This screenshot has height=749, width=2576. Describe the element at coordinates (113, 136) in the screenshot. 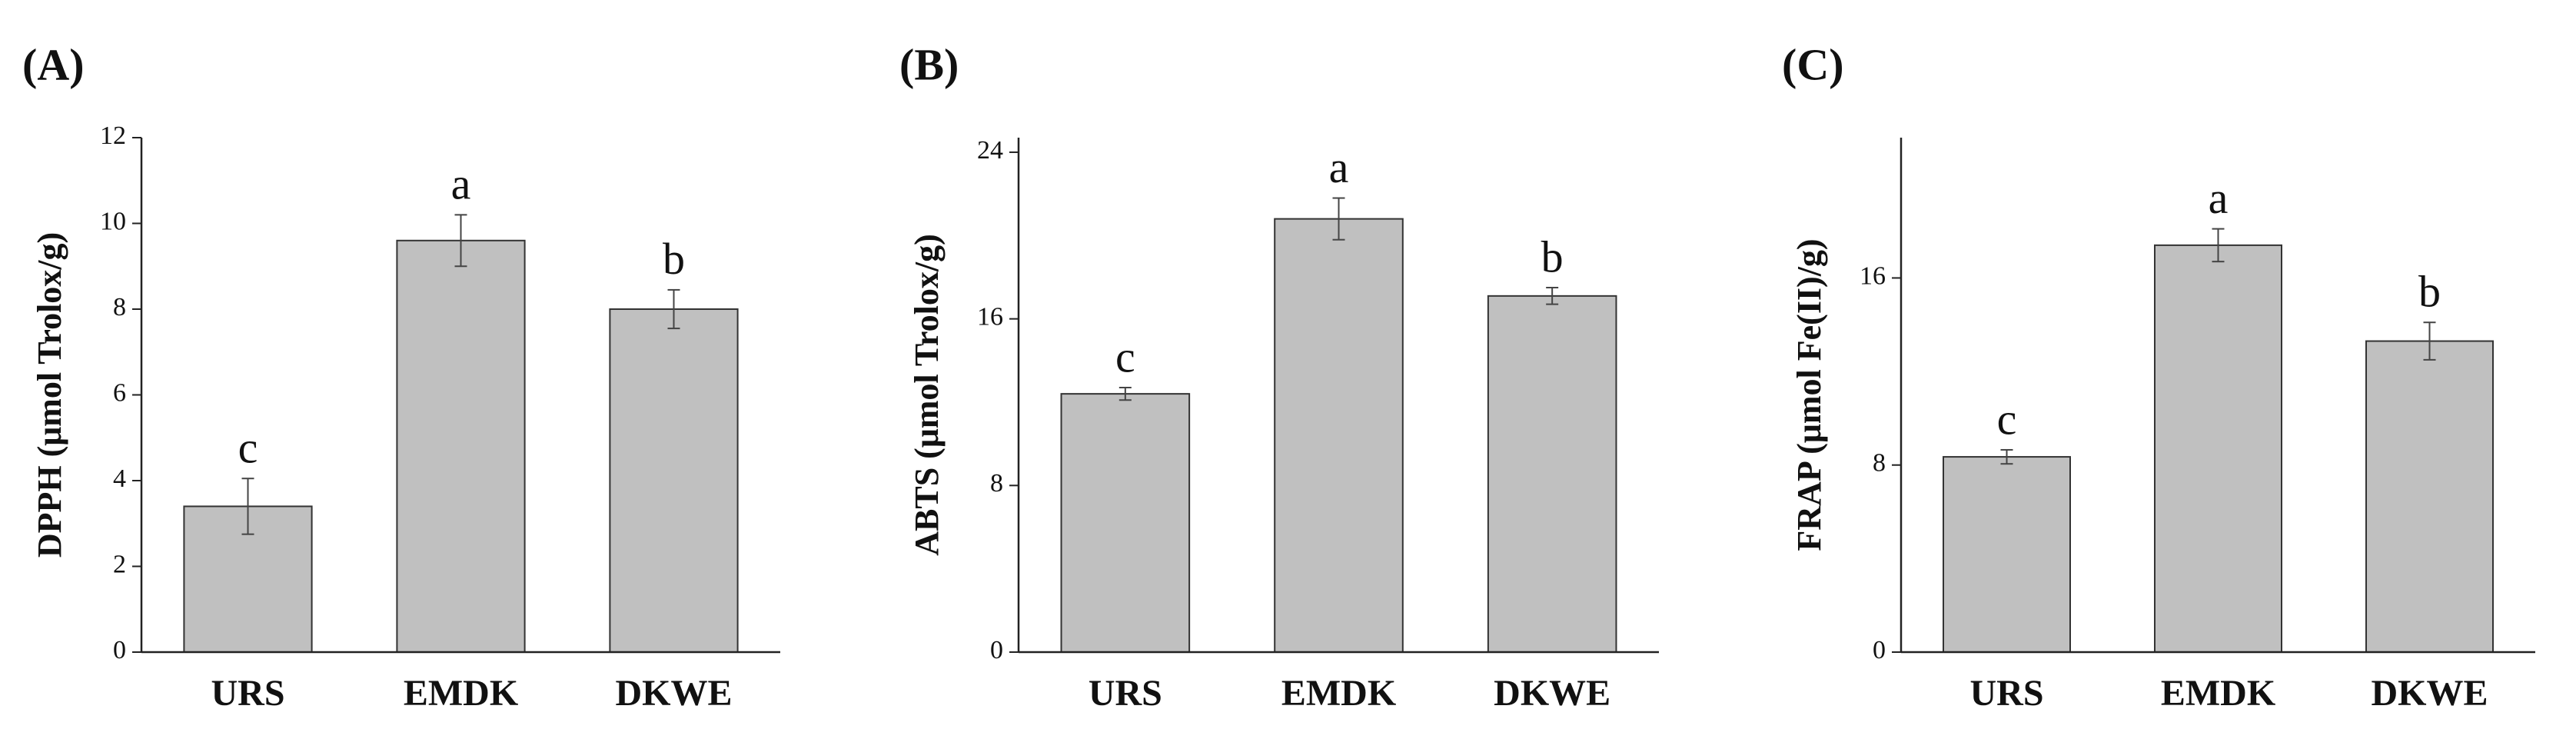

I see `y-tick-label: 12` at that location.